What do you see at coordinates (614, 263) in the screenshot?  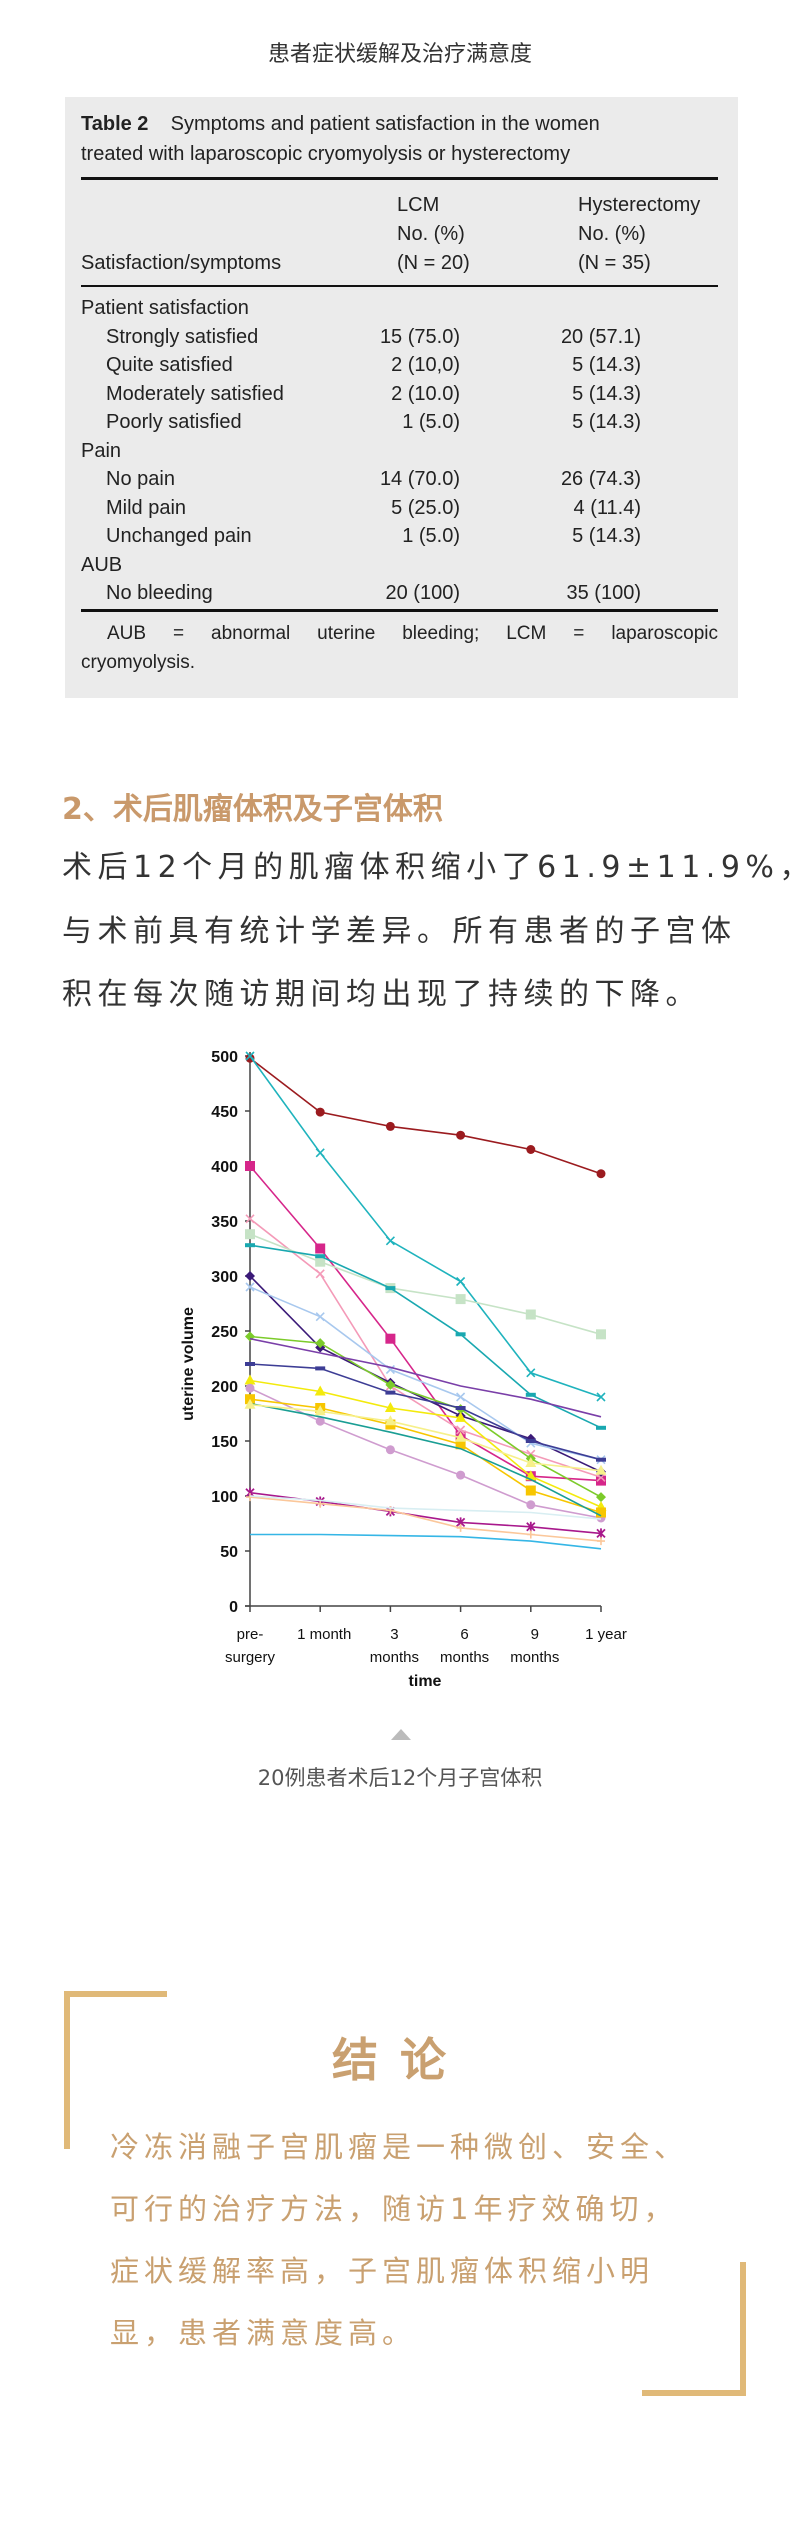 I see `header-hyst-3: (N = 35)` at bounding box center [614, 263].